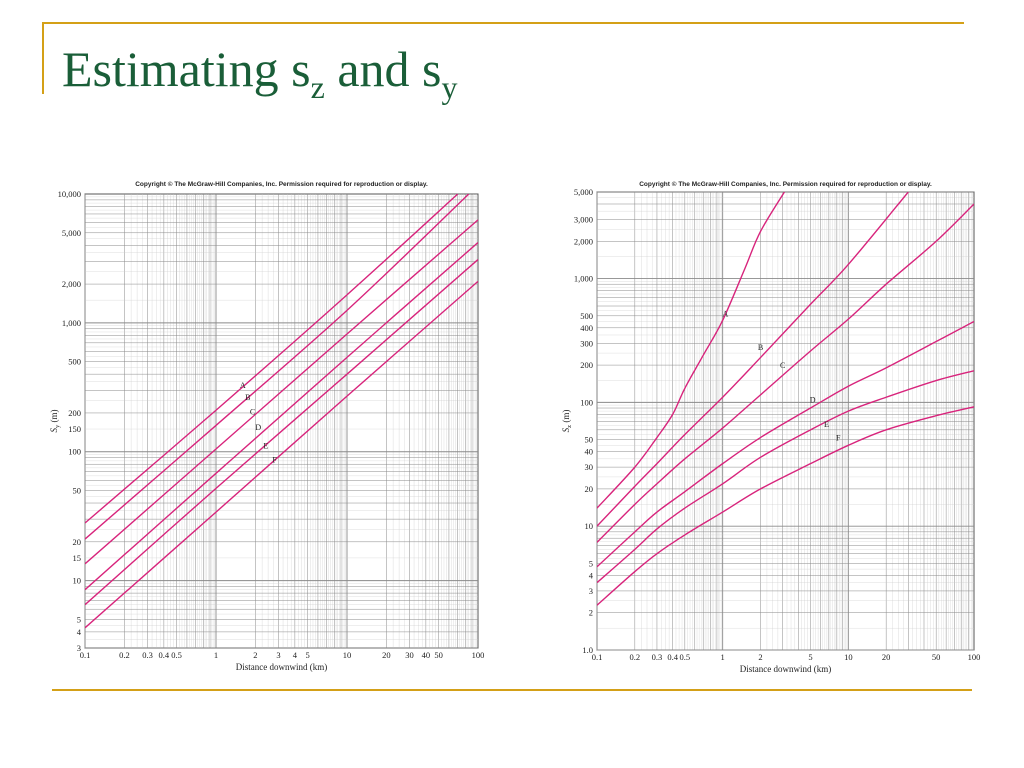 Image resolution: width=1024 pixels, height=768 pixels. I want to click on y-tick-label: 2, so click(591, 613).